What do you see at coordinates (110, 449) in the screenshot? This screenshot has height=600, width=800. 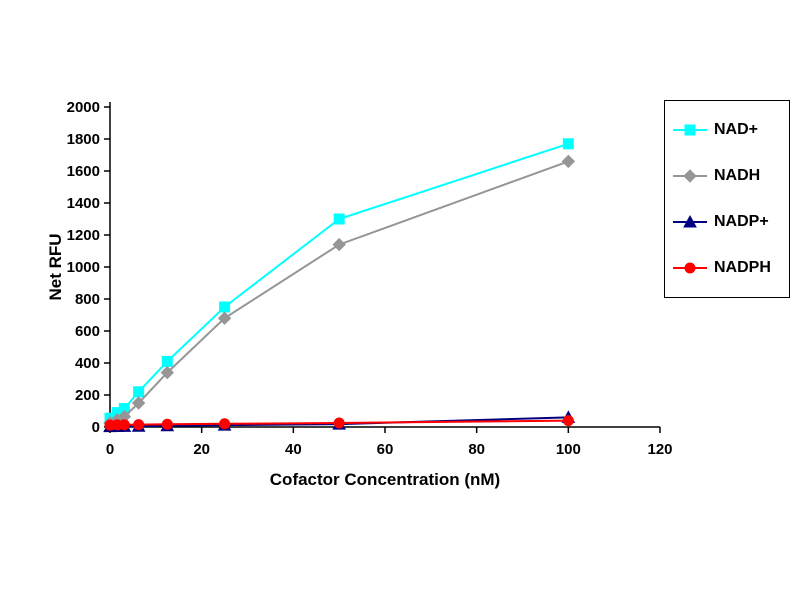 I see `x-tick-label: 0` at bounding box center [110, 449].